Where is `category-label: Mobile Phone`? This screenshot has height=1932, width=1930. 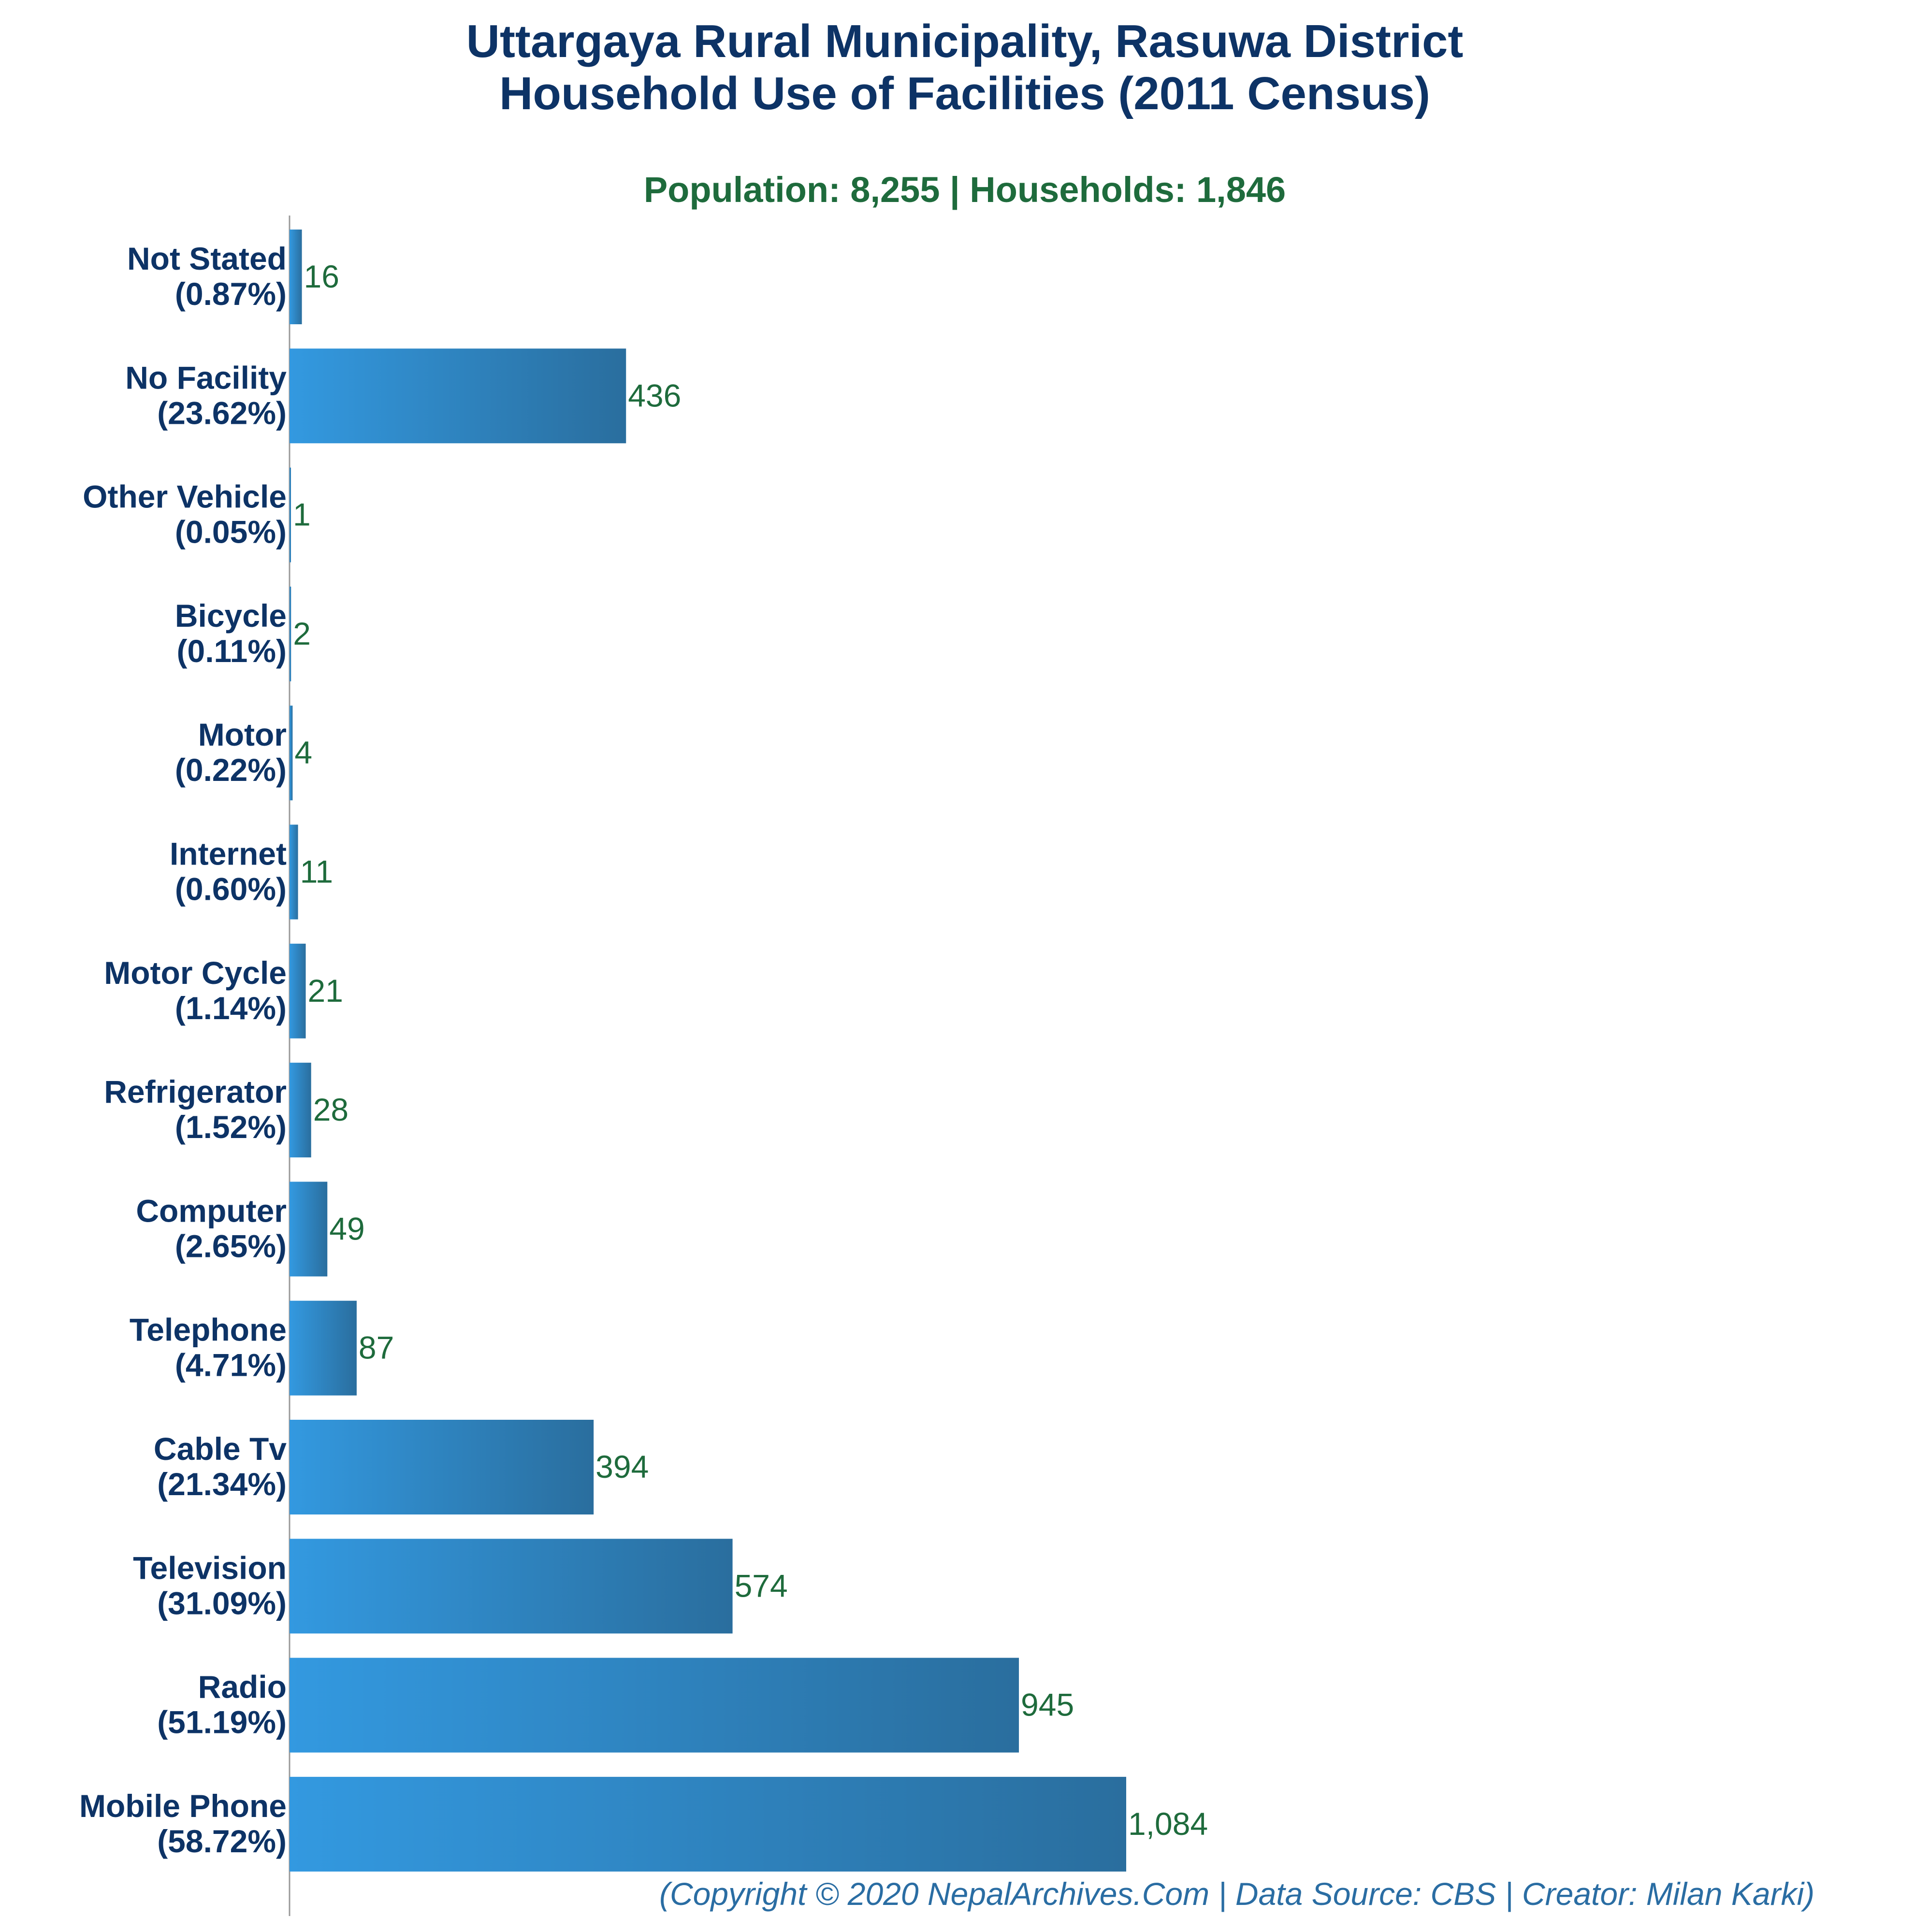
category-label: Mobile Phone is located at coordinates (183, 1806).